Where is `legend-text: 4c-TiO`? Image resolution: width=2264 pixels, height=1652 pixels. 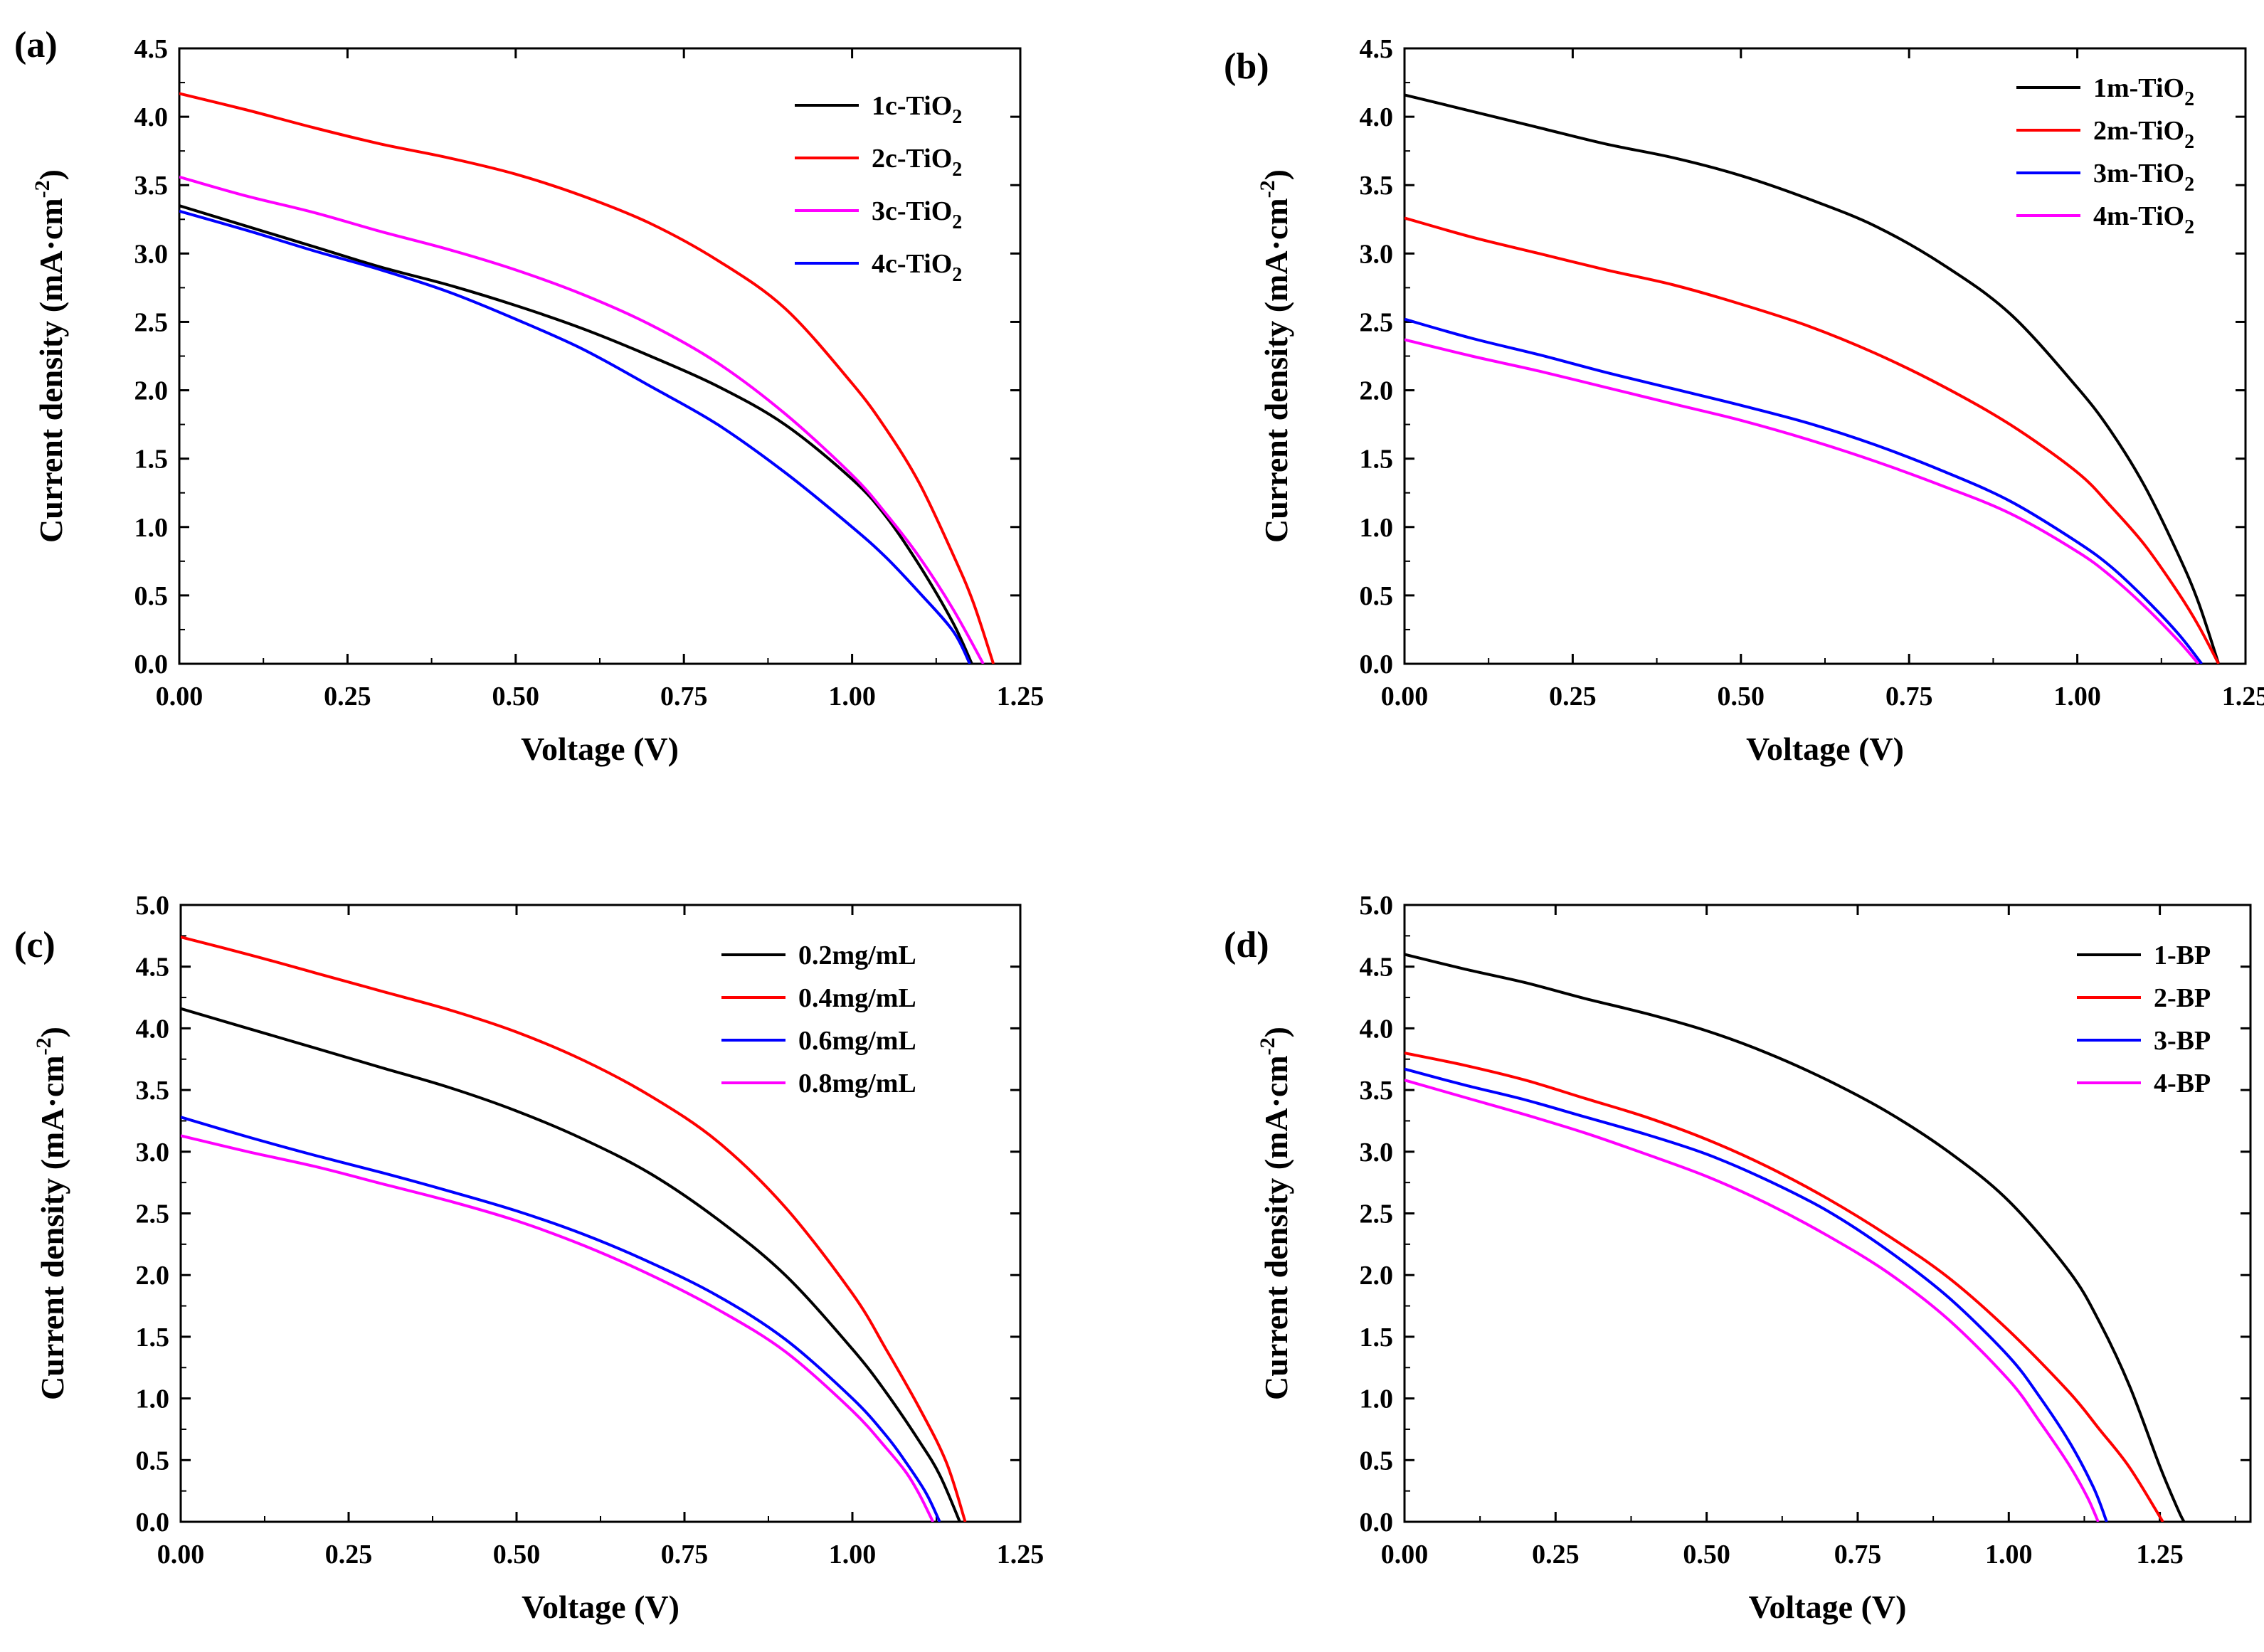 legend-text: 4c-TiO is located at coordinates (912, 264).